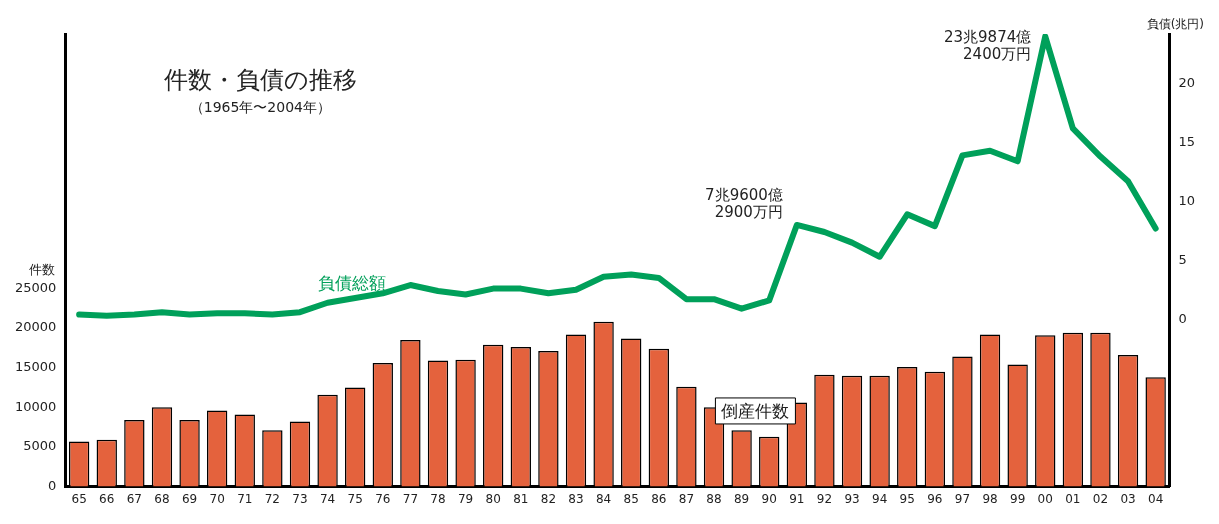 Image resolution: width=1219 pixels, height=524 pixels. Describe the element at coordinates (852, 498) in the screenshot. I see `x-tick-label: 93` at that location.